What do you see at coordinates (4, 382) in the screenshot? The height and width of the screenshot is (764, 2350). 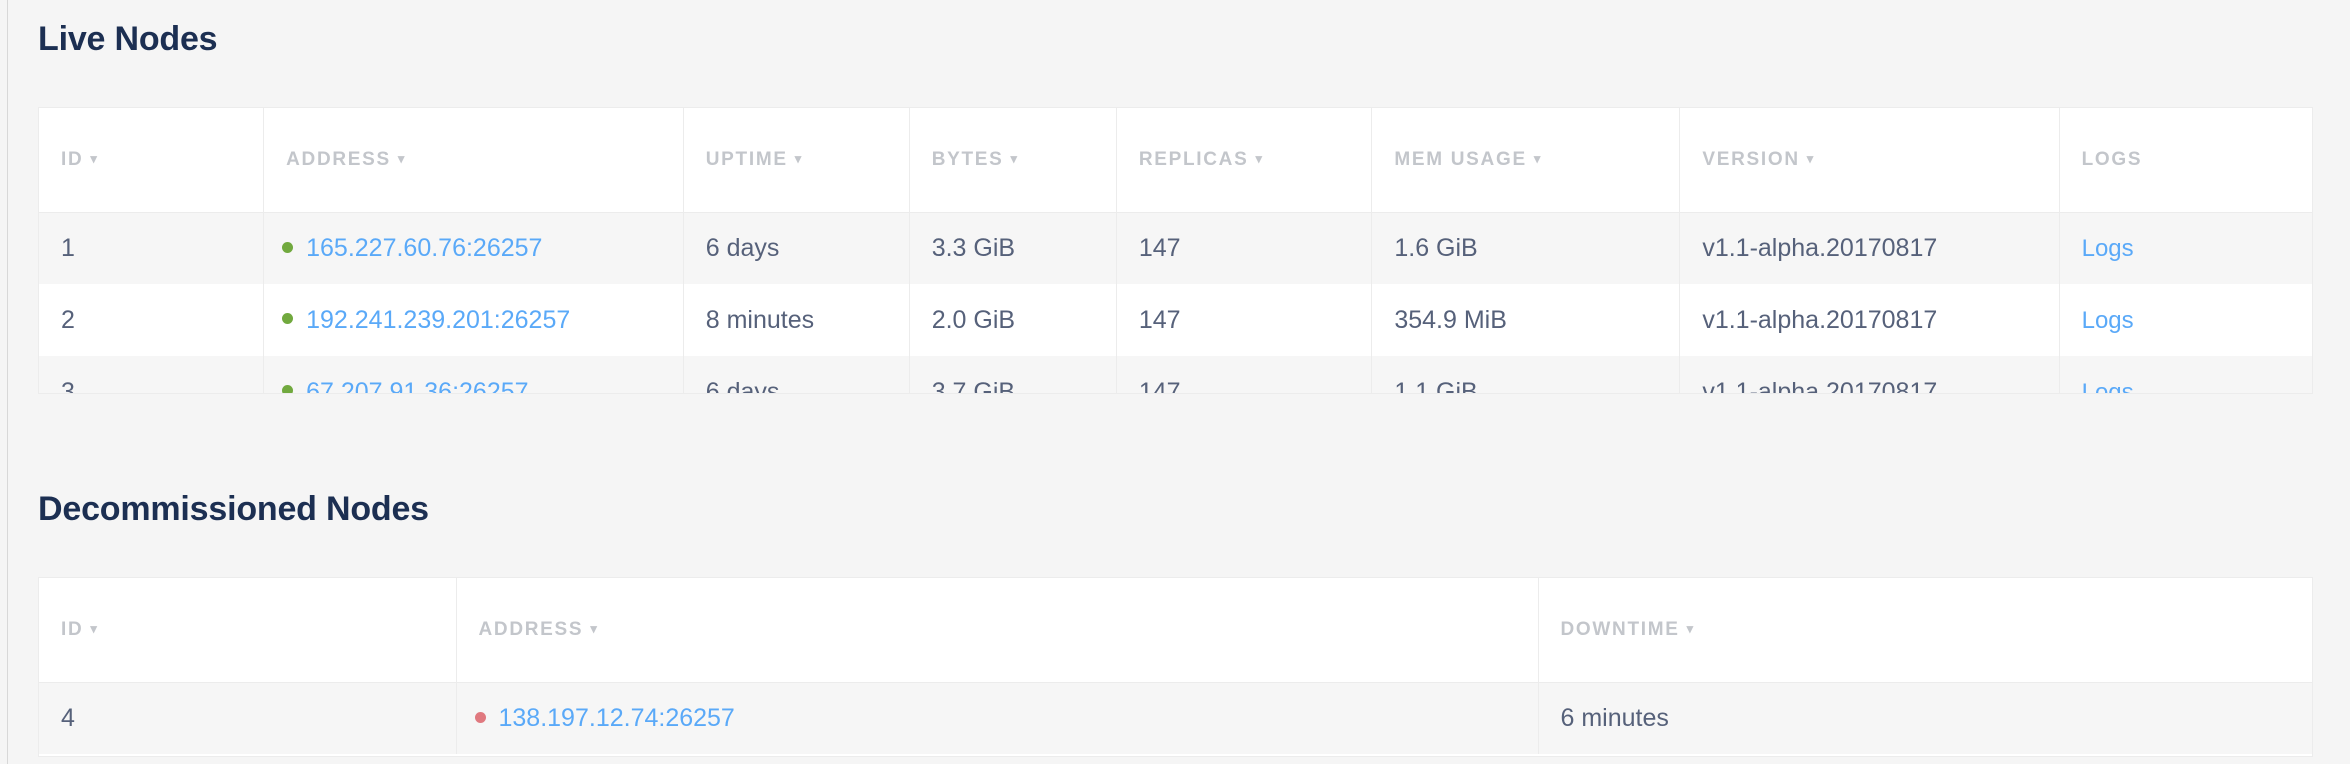 I see `page-left-edge` at bounding box center [4, 382].